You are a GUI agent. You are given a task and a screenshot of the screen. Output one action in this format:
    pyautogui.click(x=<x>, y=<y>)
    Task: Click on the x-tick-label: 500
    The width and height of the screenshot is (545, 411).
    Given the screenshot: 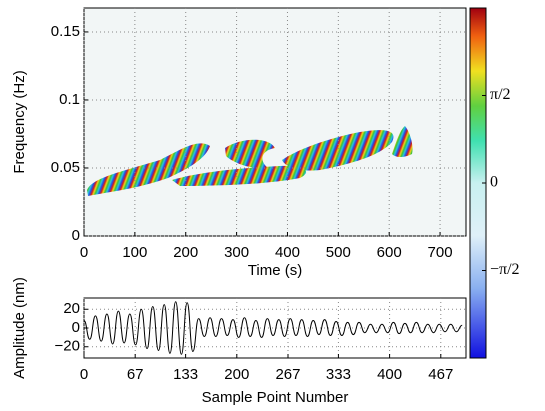 What is the action you would take?
    pyautogui.click(x=338, y=252)
    